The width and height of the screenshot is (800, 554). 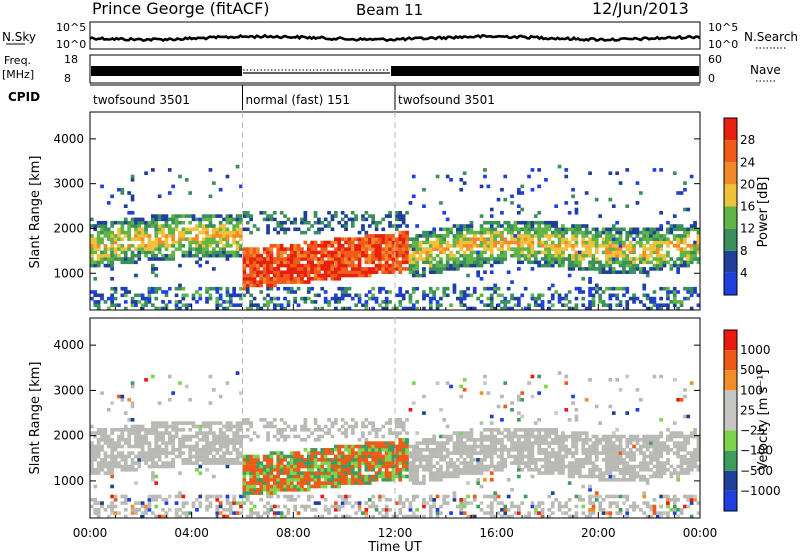 I want to click on nave-tick-bottom: 0, so click(x=711, y=78).